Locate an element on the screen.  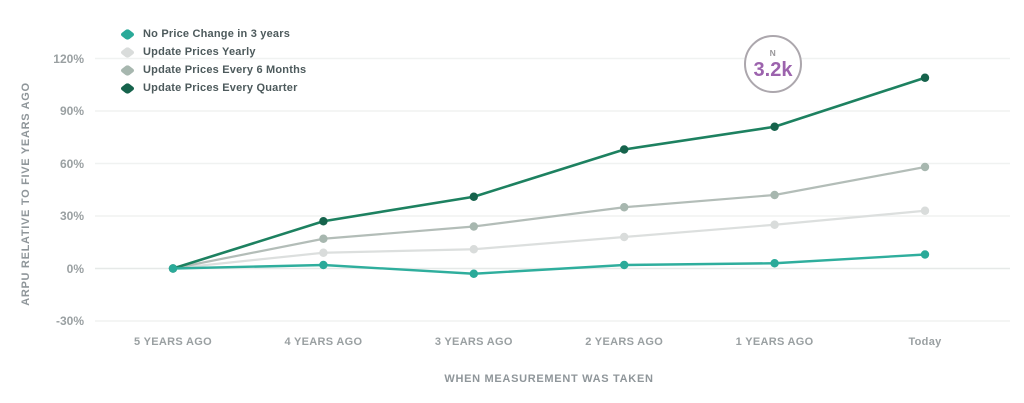
x-tick-label: 1 YEARS AGO is located at coordinates (774, 342).